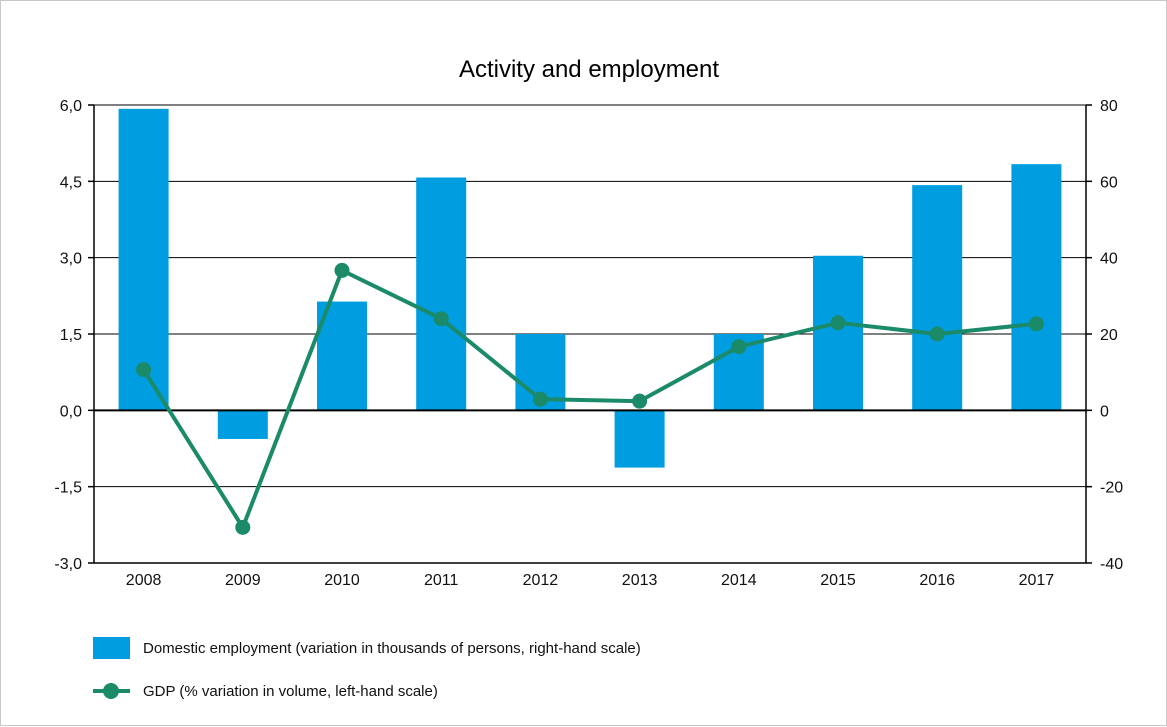 Image resolution: width=1167 pixels, height=727 pixels. Describe the element at coordinates (71, 259) in the screenshot. I see `y-left-tick-label: 3,0` at that location.